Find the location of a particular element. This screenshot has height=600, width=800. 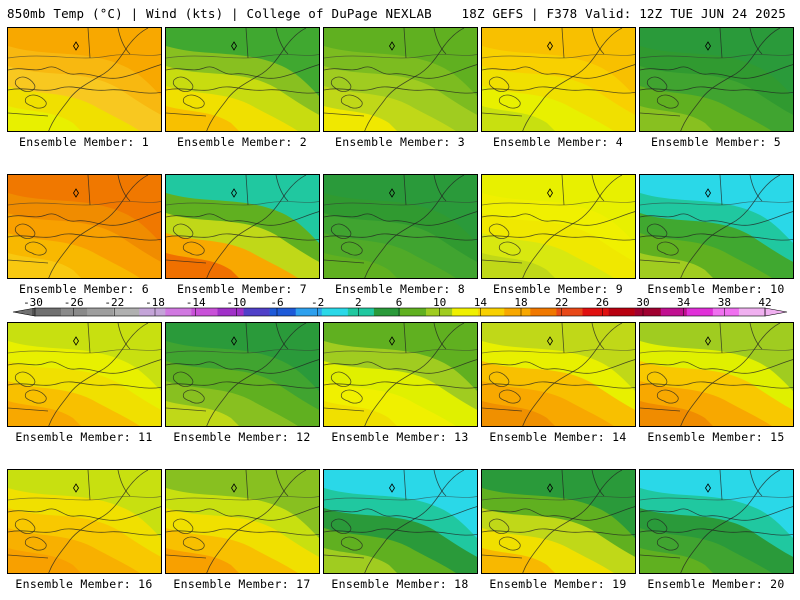

colorbar-tick-label: 10 is located at coordinates (439, 302).